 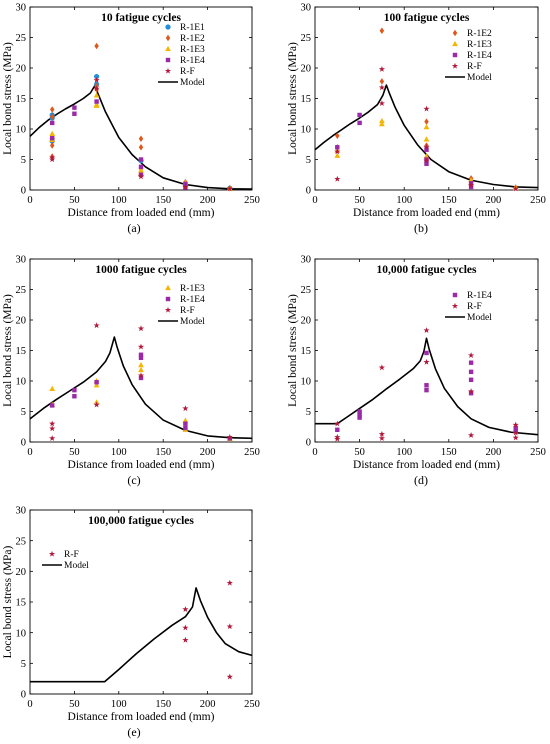 What do you see at coordinates (306, 99) in the screenshot?
I see `y-tick-label: 15` at bounding box center [306, 99].